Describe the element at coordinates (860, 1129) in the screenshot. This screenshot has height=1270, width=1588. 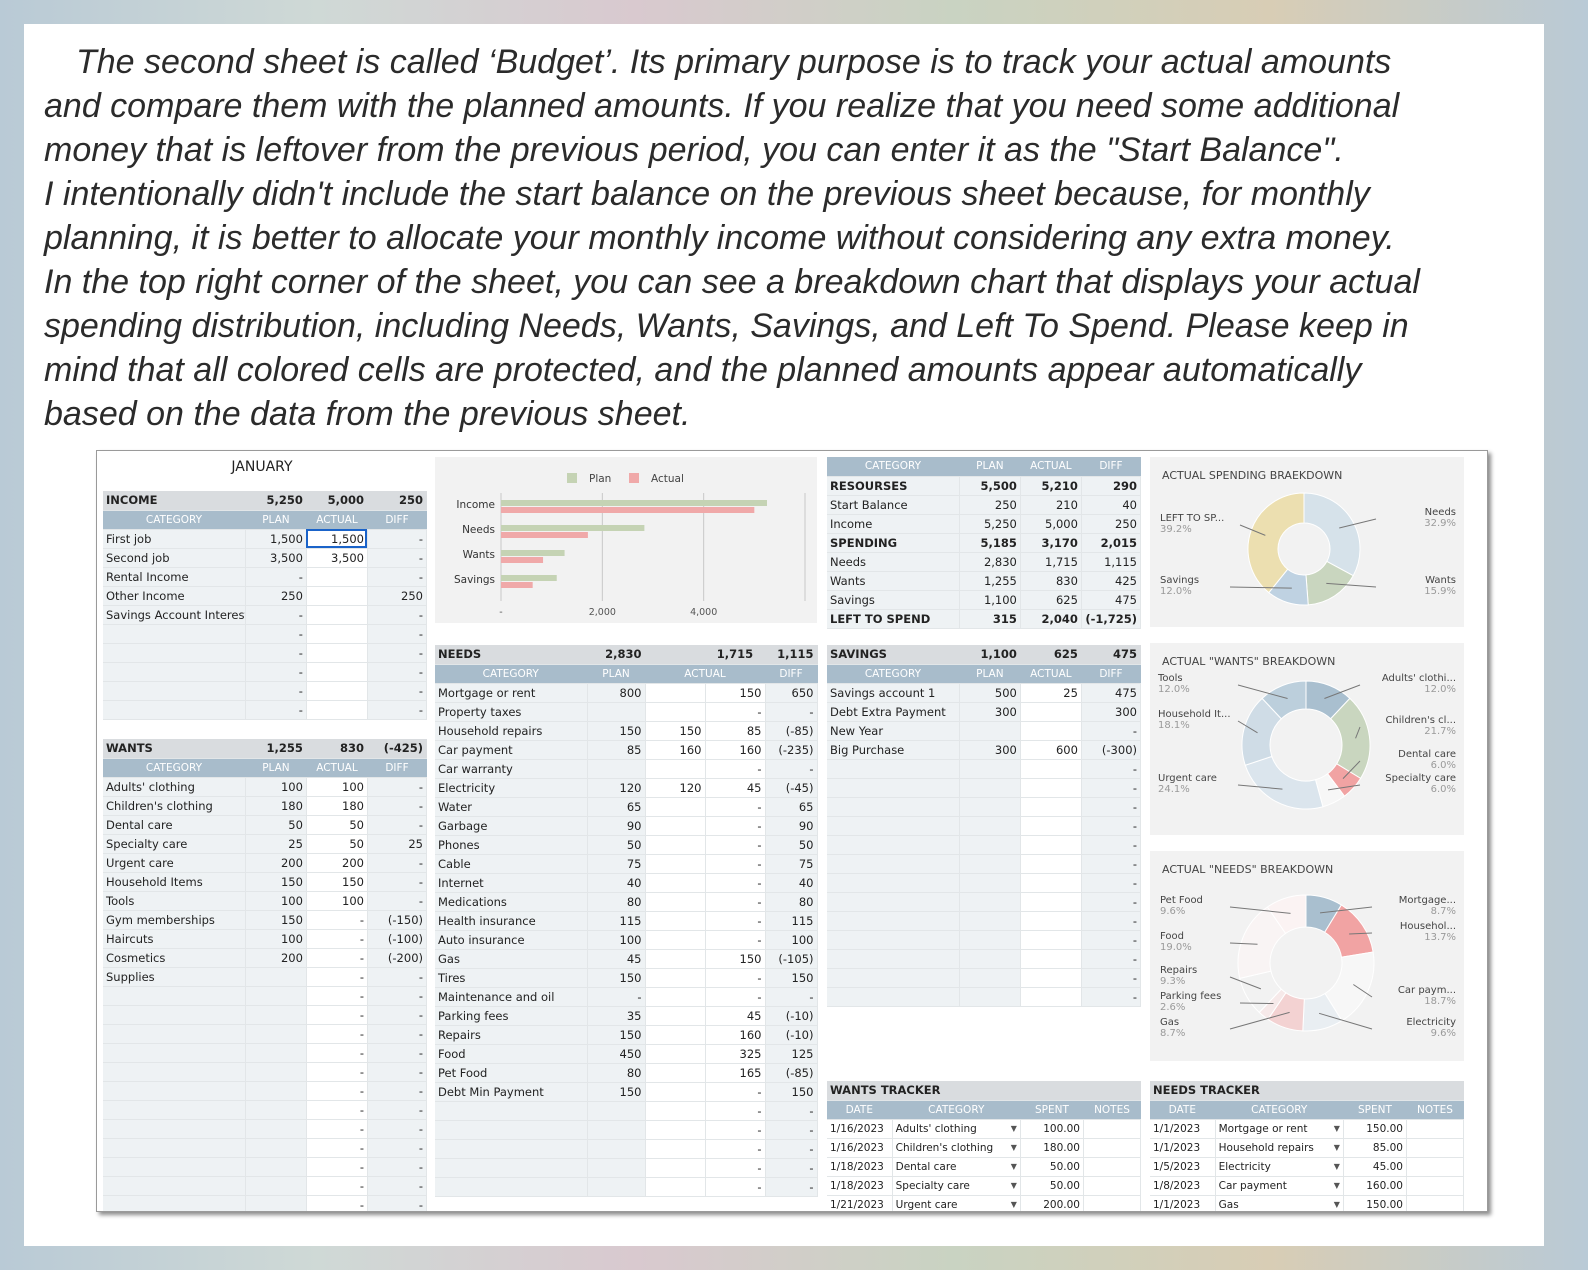
I see `date-cell: 1/16/2023` at that location.